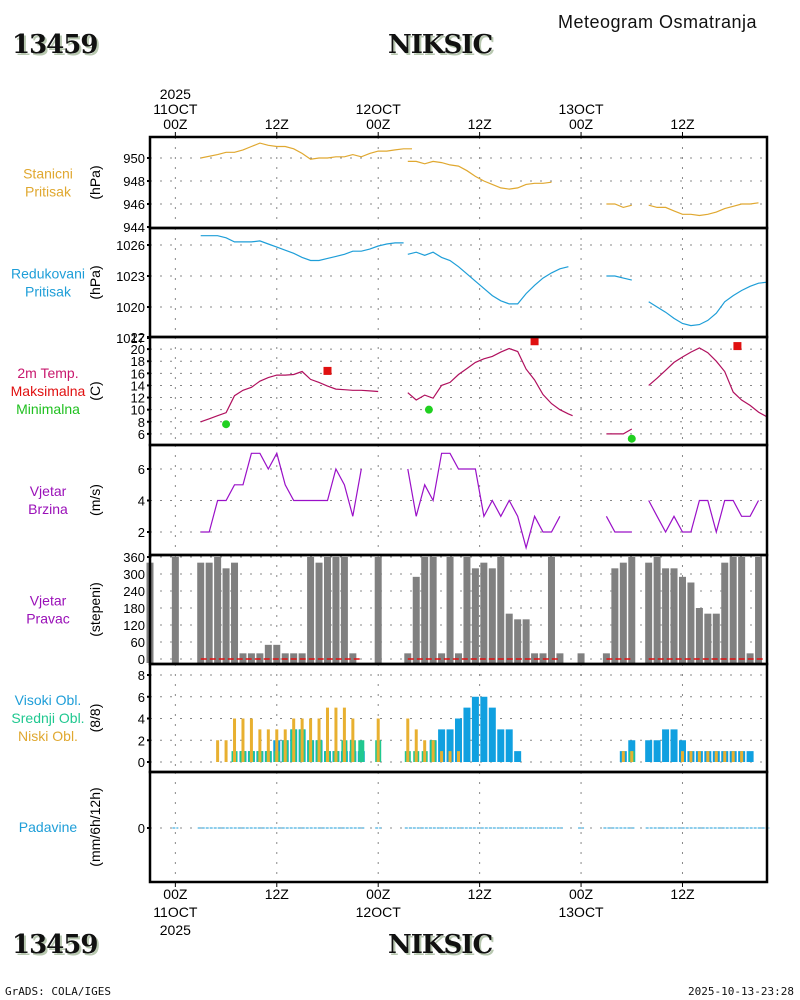 This screenshot has height=1000, width=800. What do you see at coordinates (379, 109) in the screenshot?
I see `top-time-label: 12OCT` at bounding box center [379, 109].